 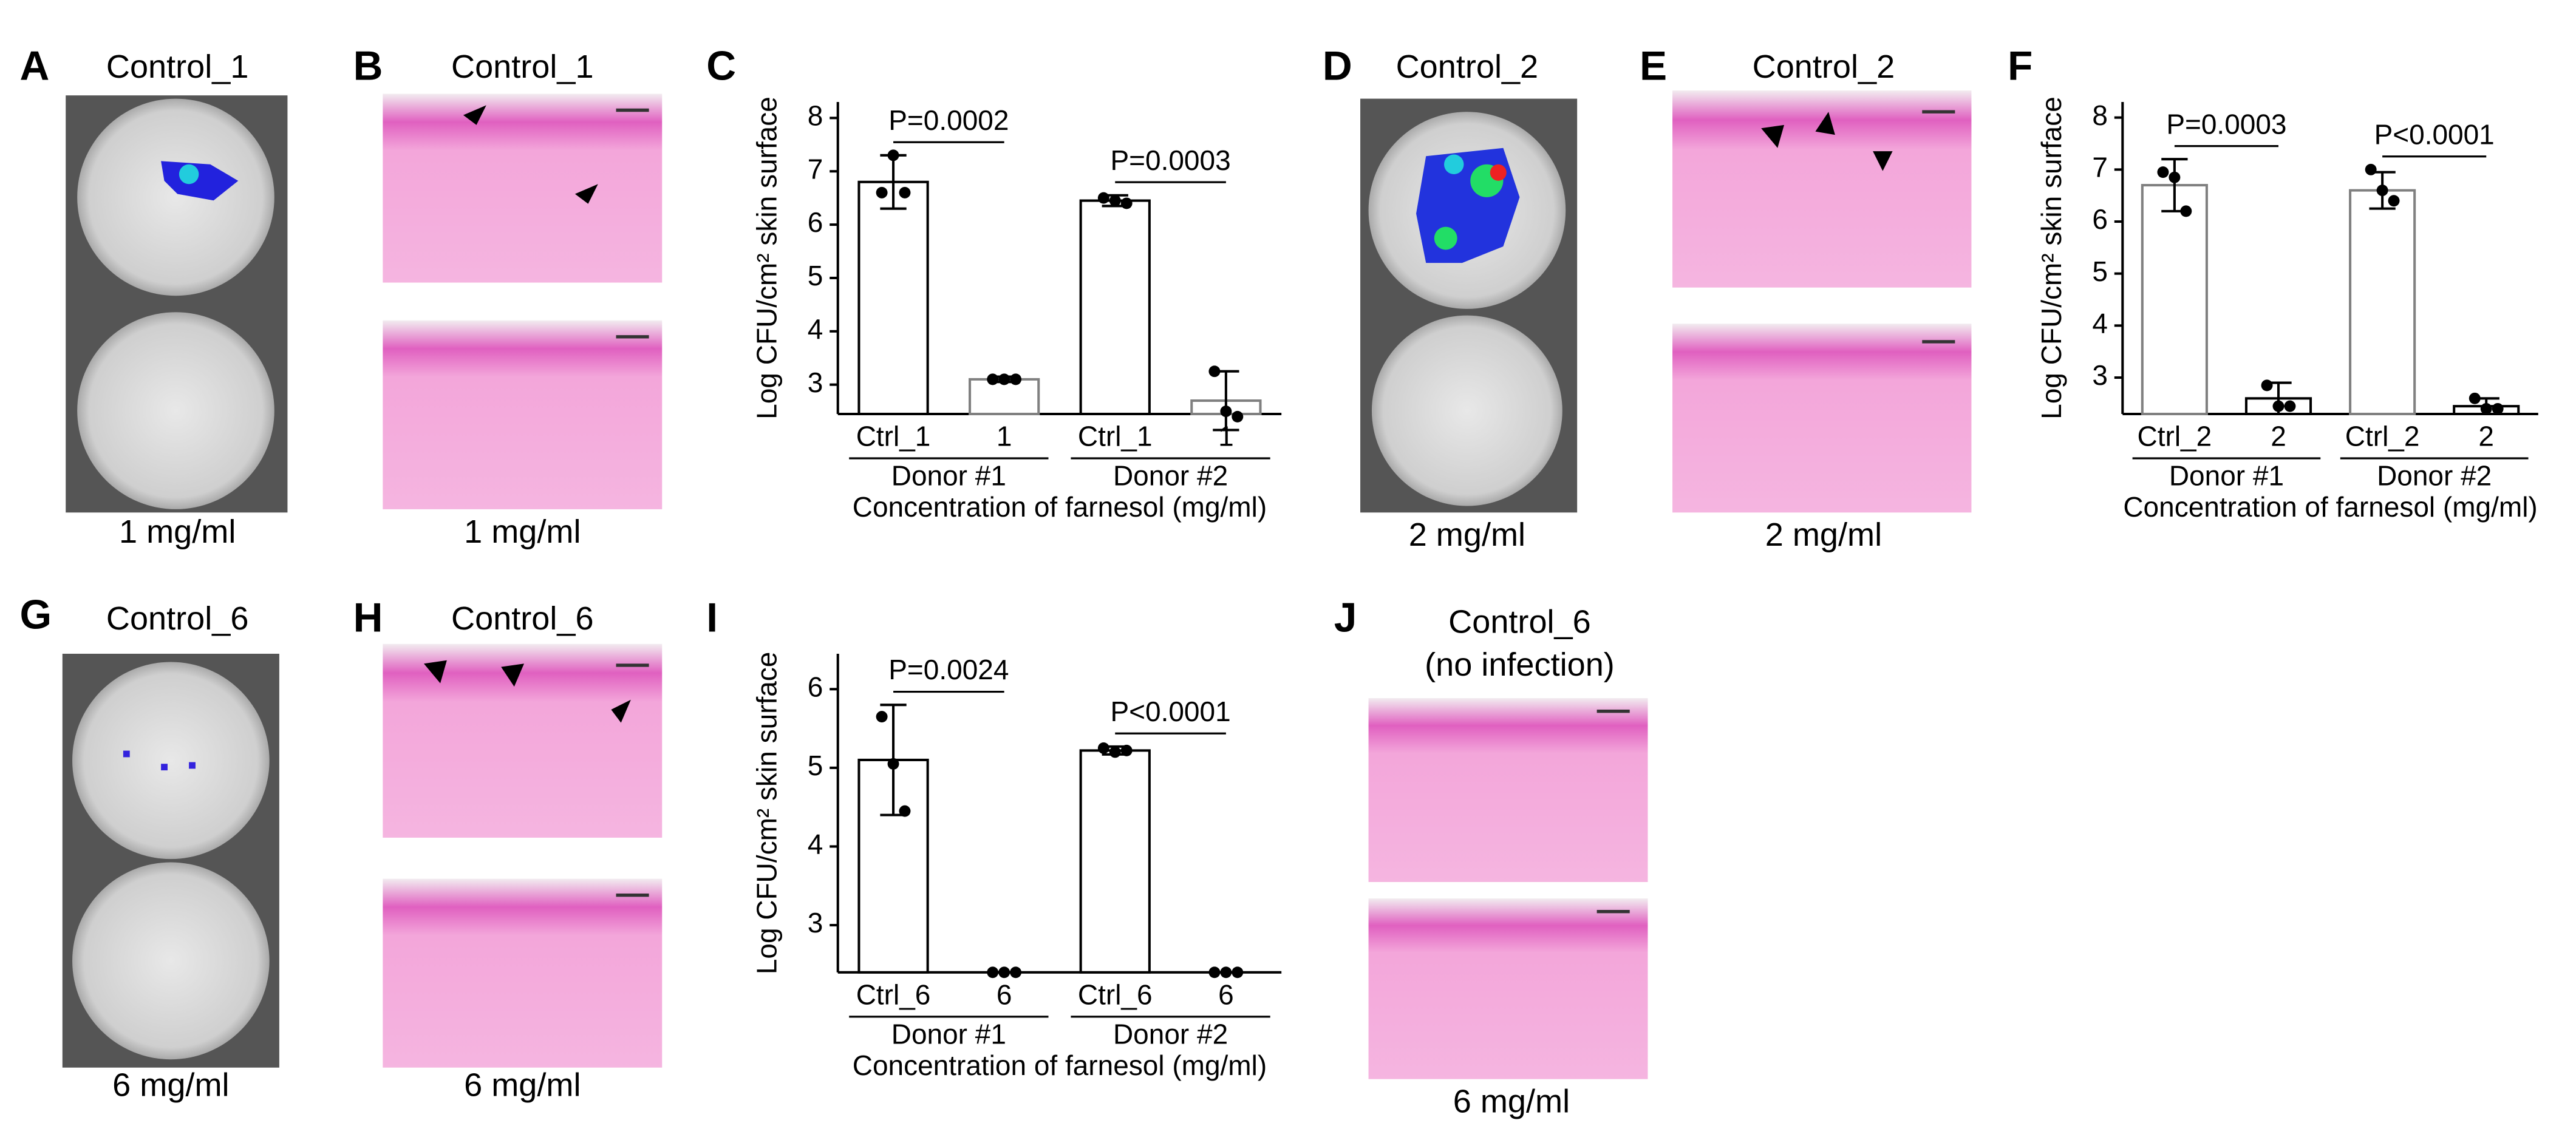 What do you see at coordinates (712, 618) in the screenshot?
I see `panel-letter: I` at bounding box center [712, 618].